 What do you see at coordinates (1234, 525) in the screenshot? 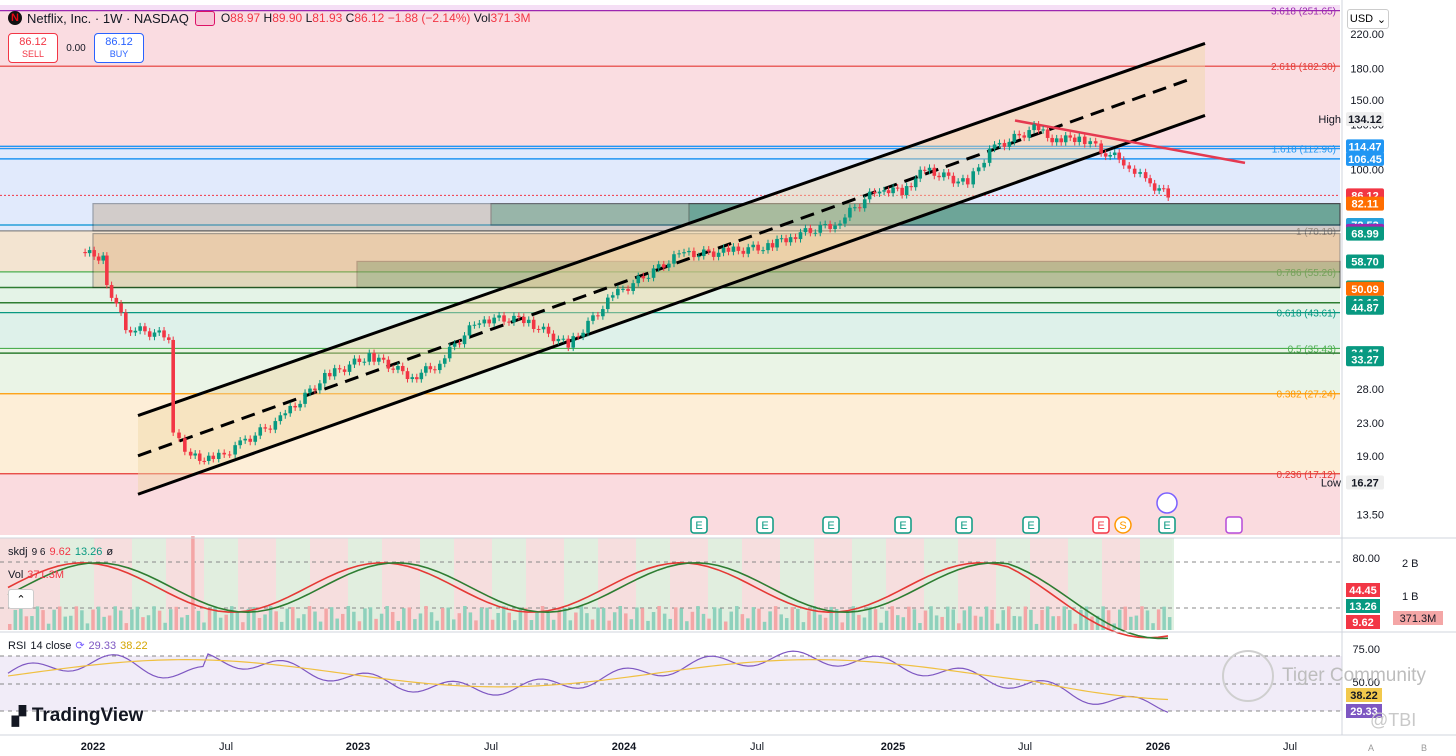
I see `future-earnings-marker` at bounding box center [1234, 525].